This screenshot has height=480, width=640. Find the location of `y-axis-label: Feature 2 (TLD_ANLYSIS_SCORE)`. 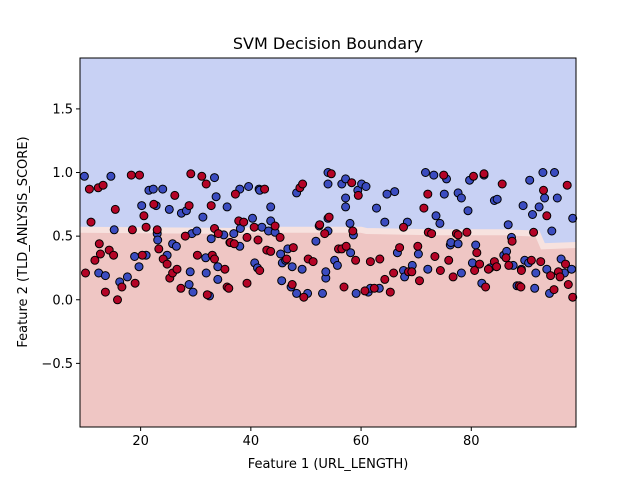

y-axis-label: Feature 2 (TLD_ANLYSIS_SCORE) is located at coordinates (23, 241).